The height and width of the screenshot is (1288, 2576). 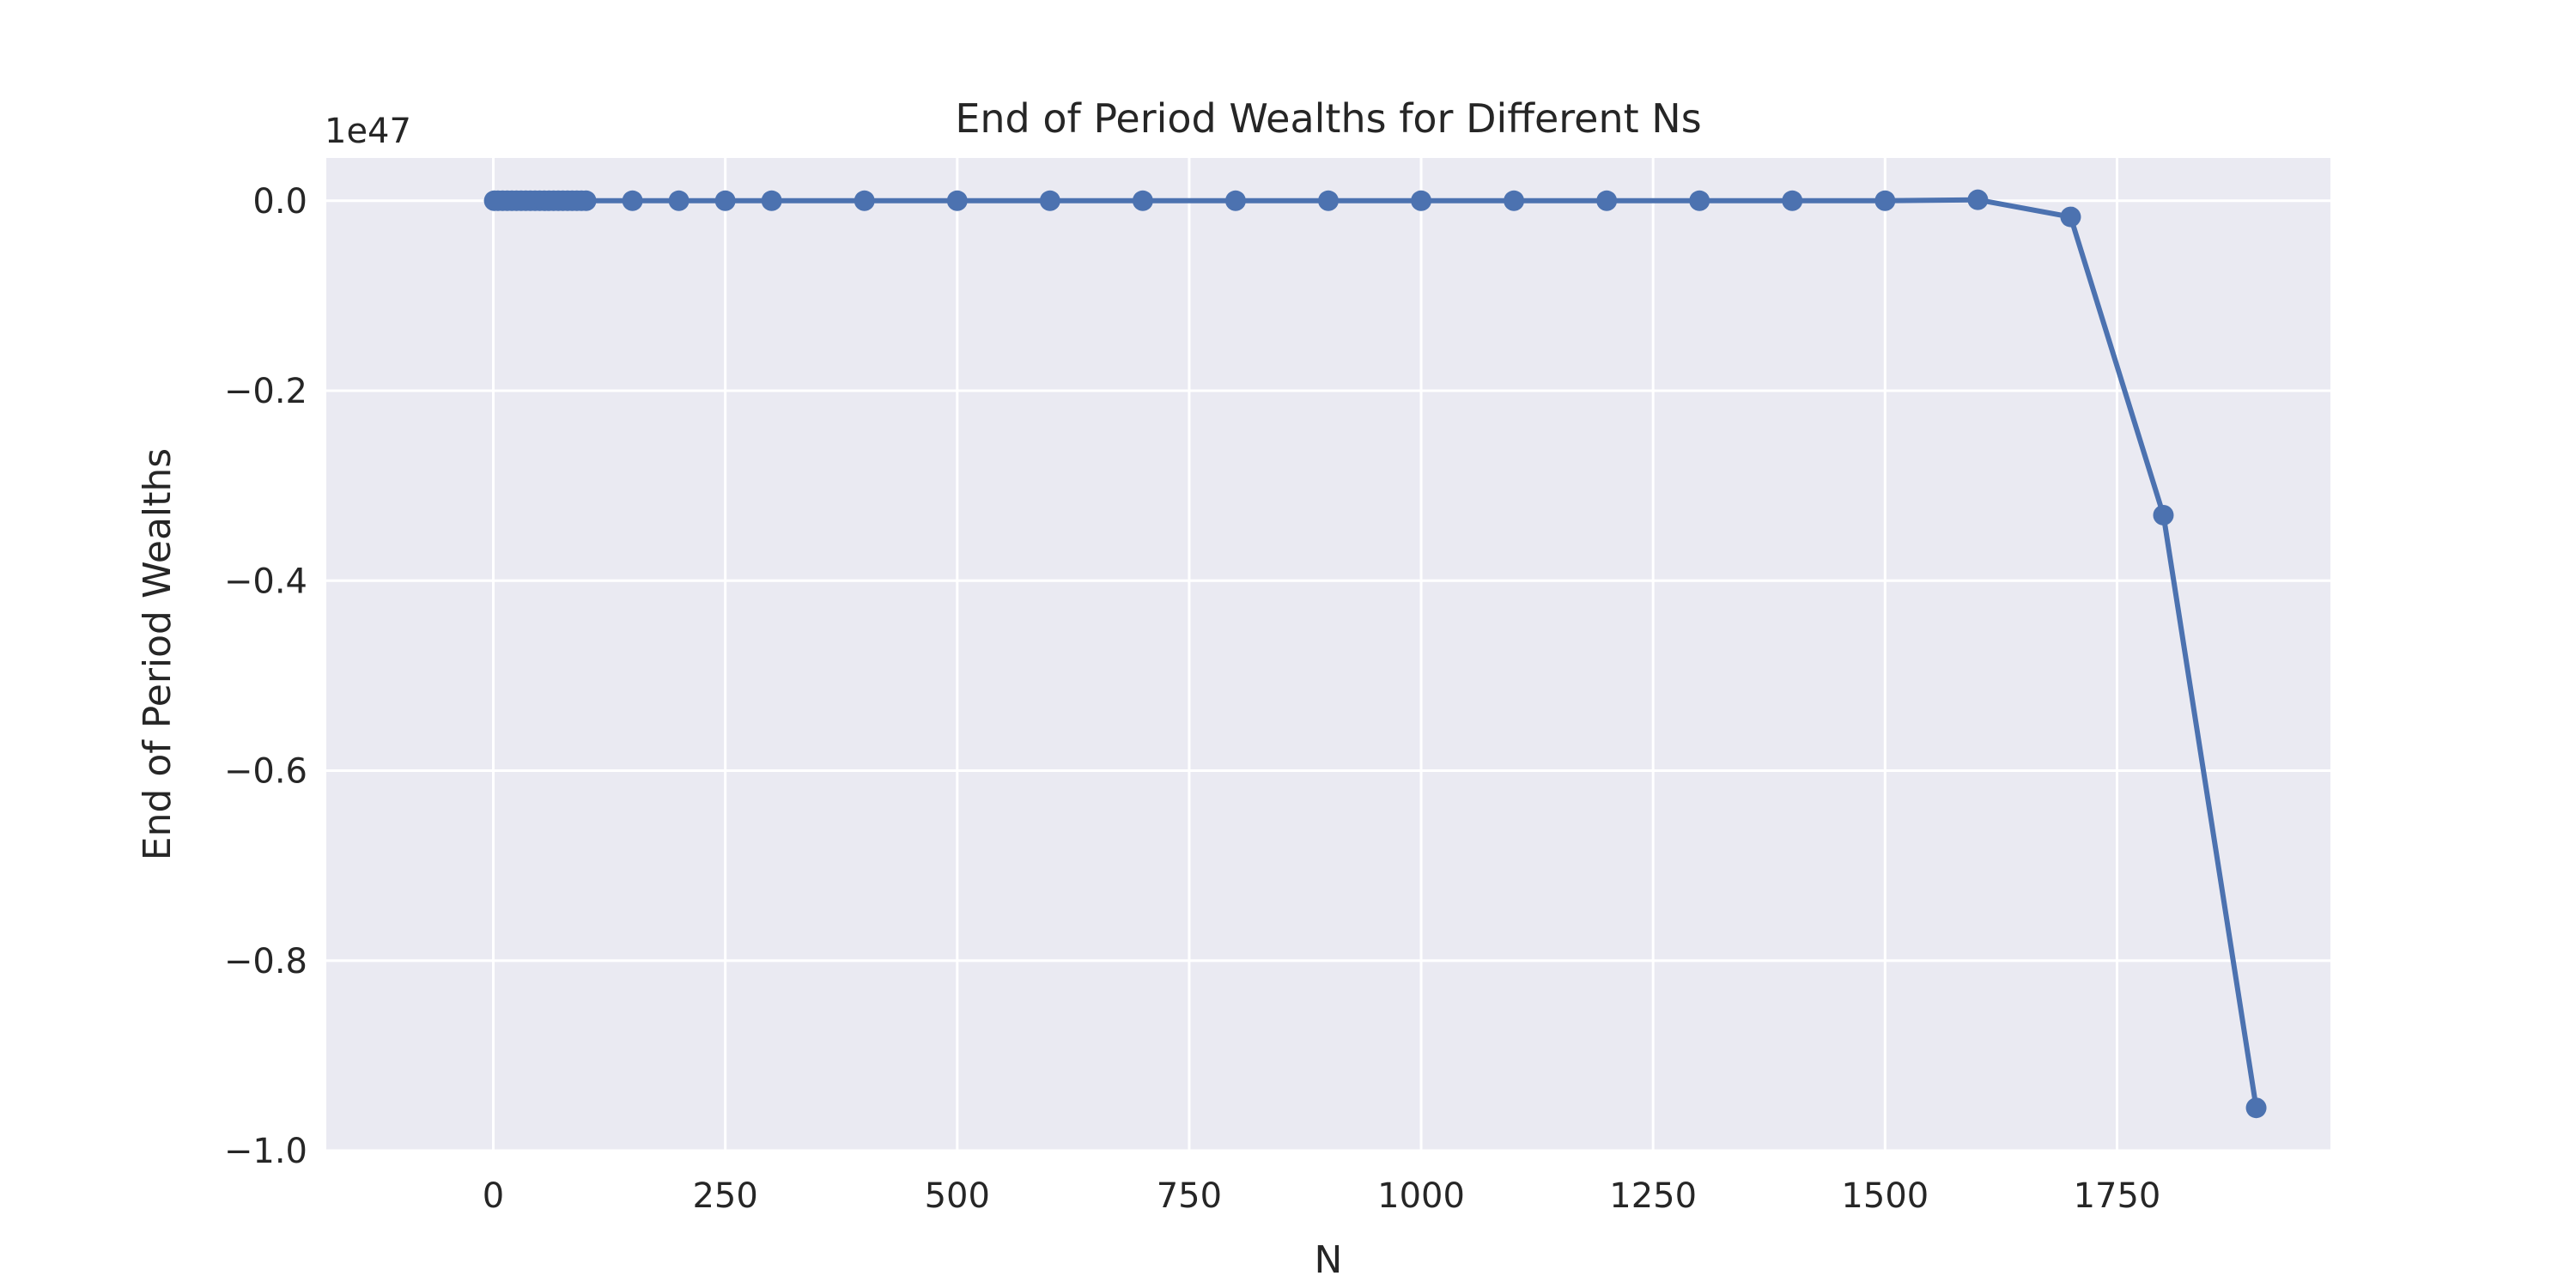 I want to click on x-axis-label: N, so click(x=1329, y=1260).